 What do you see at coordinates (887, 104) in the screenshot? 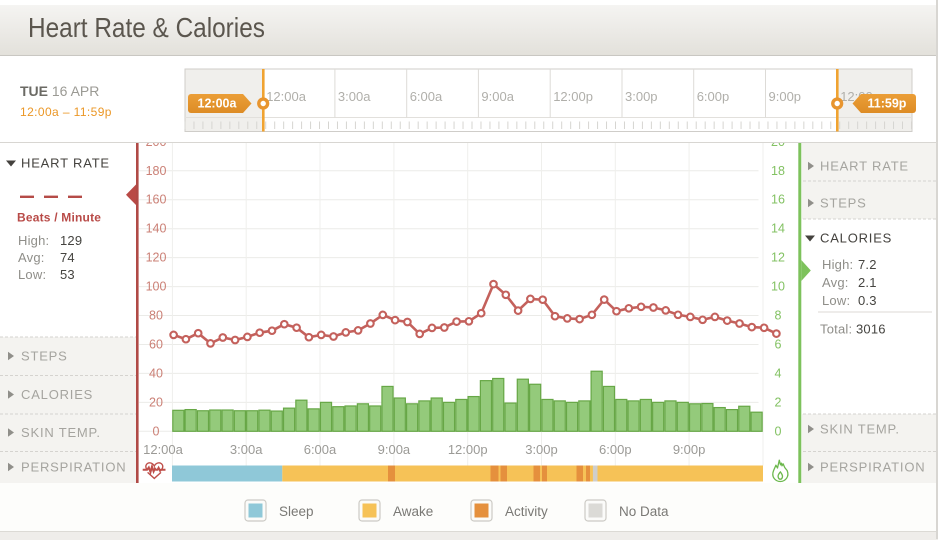
I see `svg-text: 11:59p` at bounding box center [887, 104].